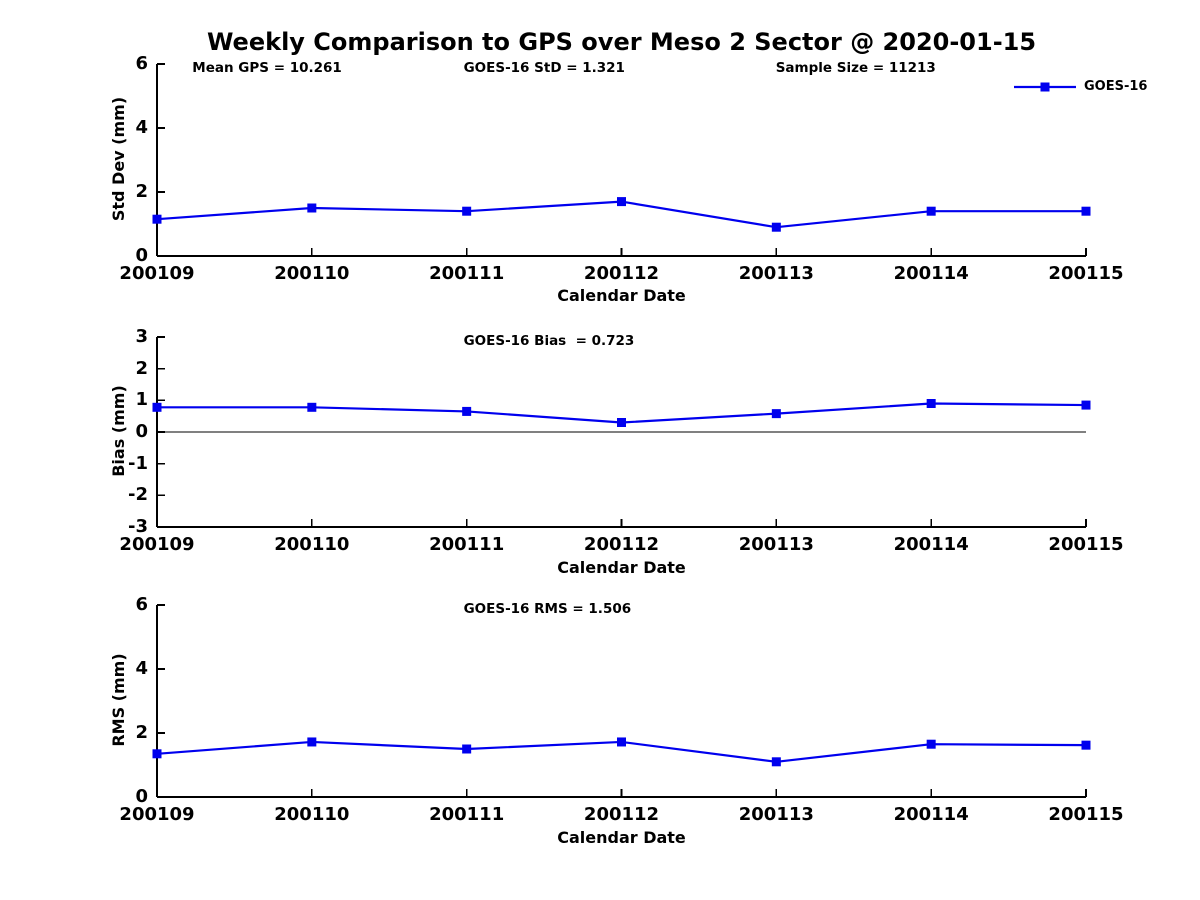  Describe the element at coordinates (621, 837) in the screenshot. I see `x-axis-label-rms: Calendar Date` at that location.